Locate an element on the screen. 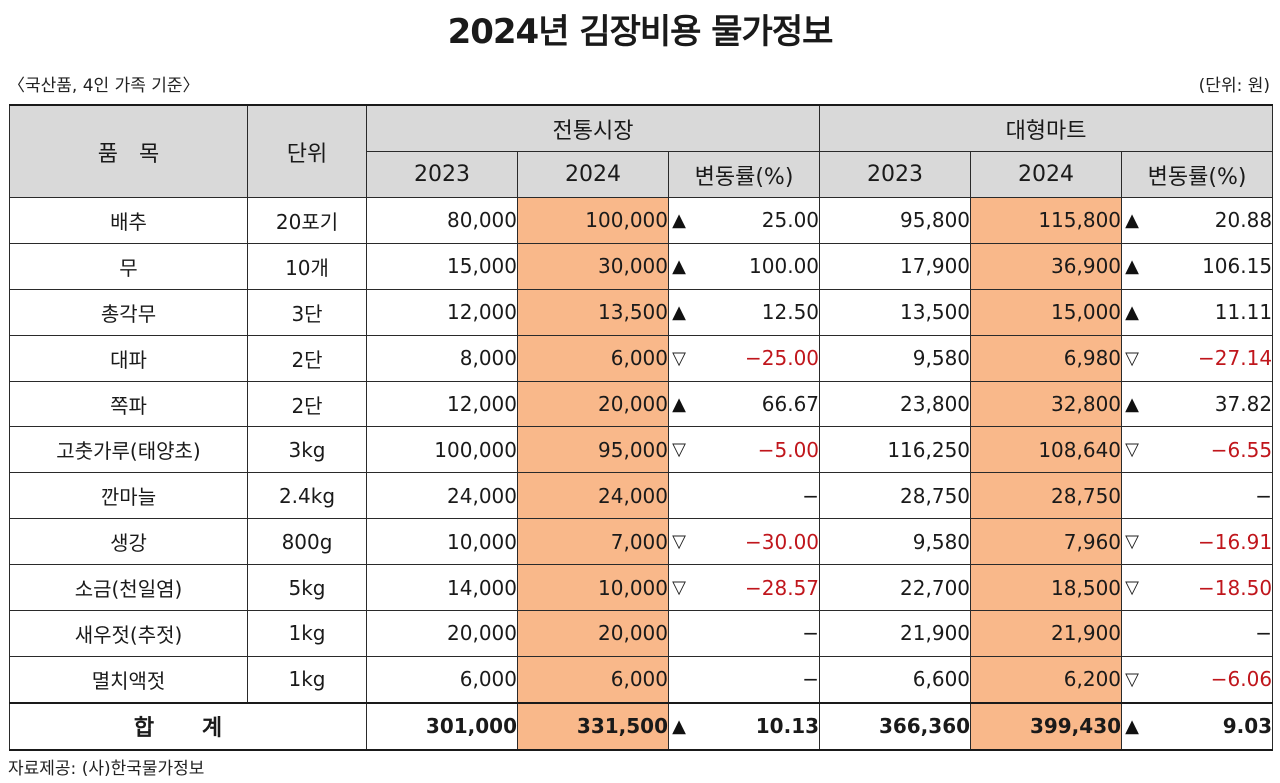 The height and width of the screenshot is (783, 1280). header-unit: 단위 is located at coordinates (307, 151).